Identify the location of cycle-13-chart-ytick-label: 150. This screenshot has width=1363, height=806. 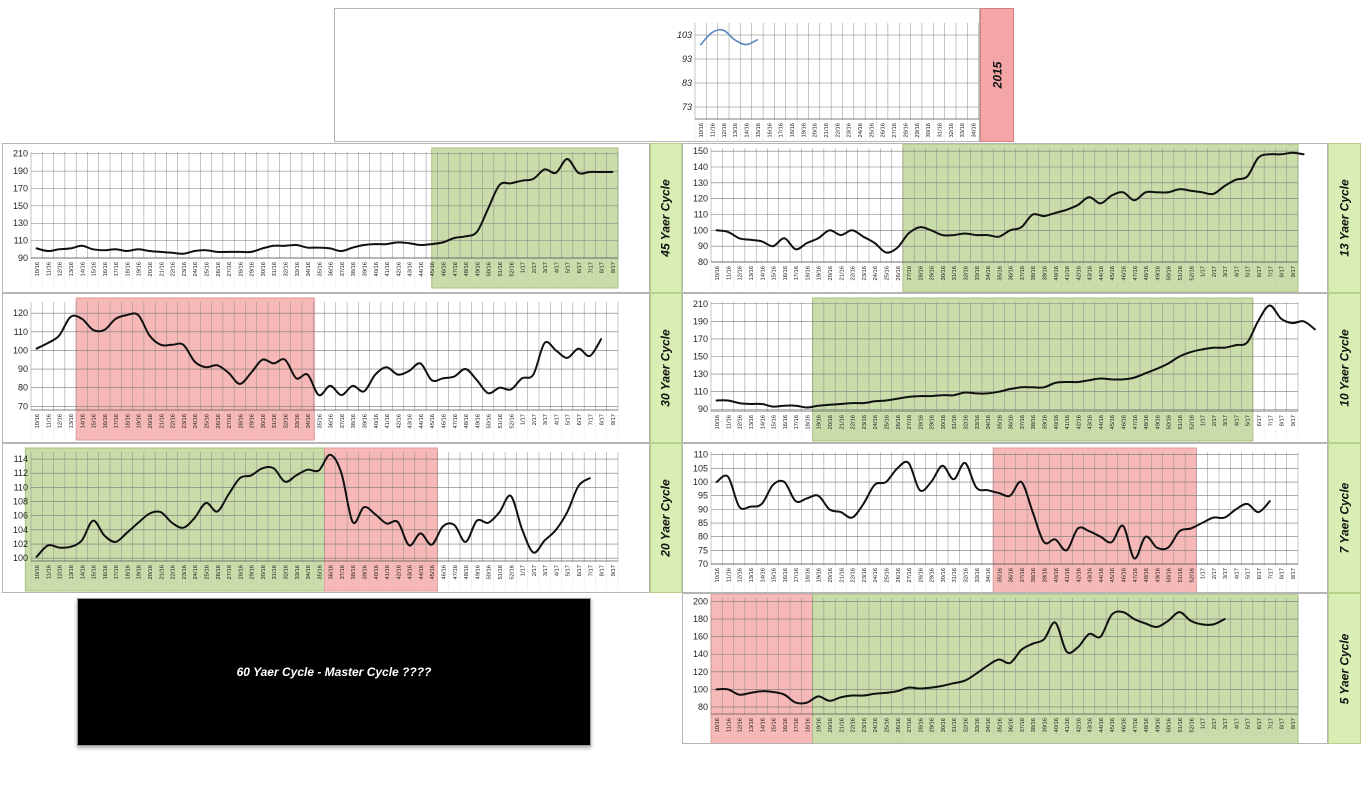
(700, 151).